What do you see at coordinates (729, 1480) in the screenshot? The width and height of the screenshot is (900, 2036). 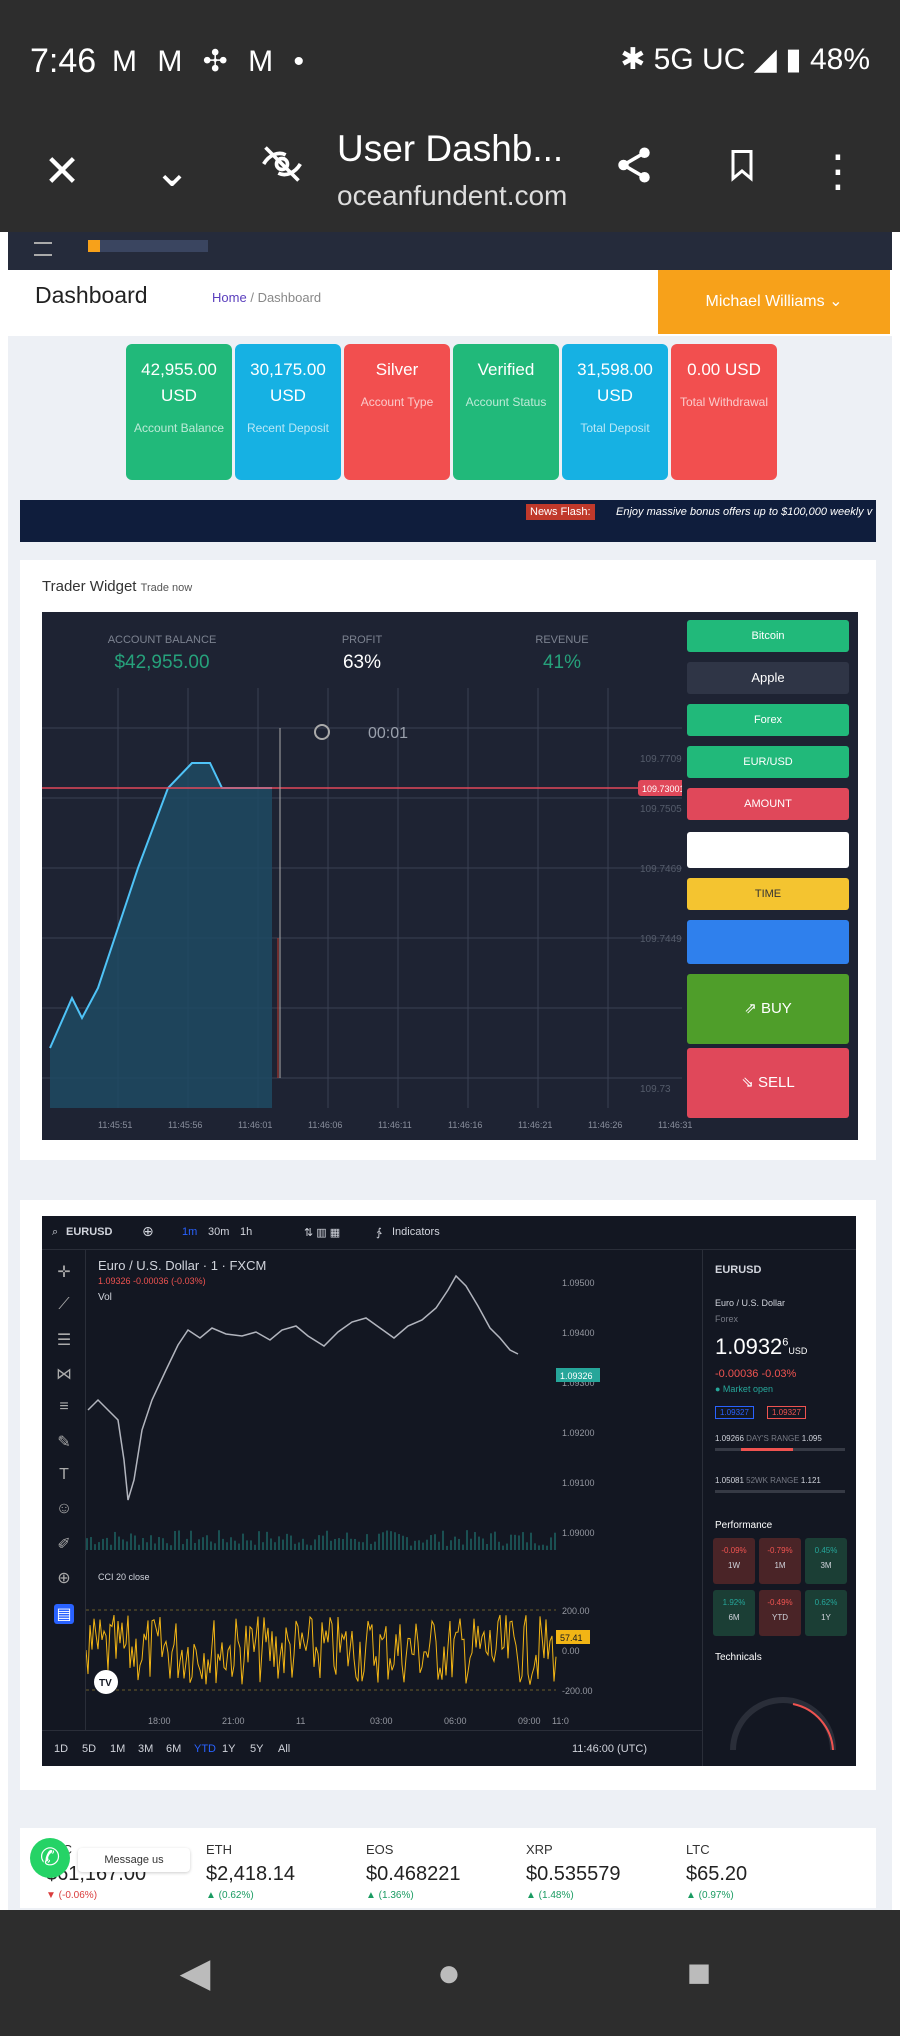 I see `week-range-low: 1.05081` at bounding box center [729, 1480].